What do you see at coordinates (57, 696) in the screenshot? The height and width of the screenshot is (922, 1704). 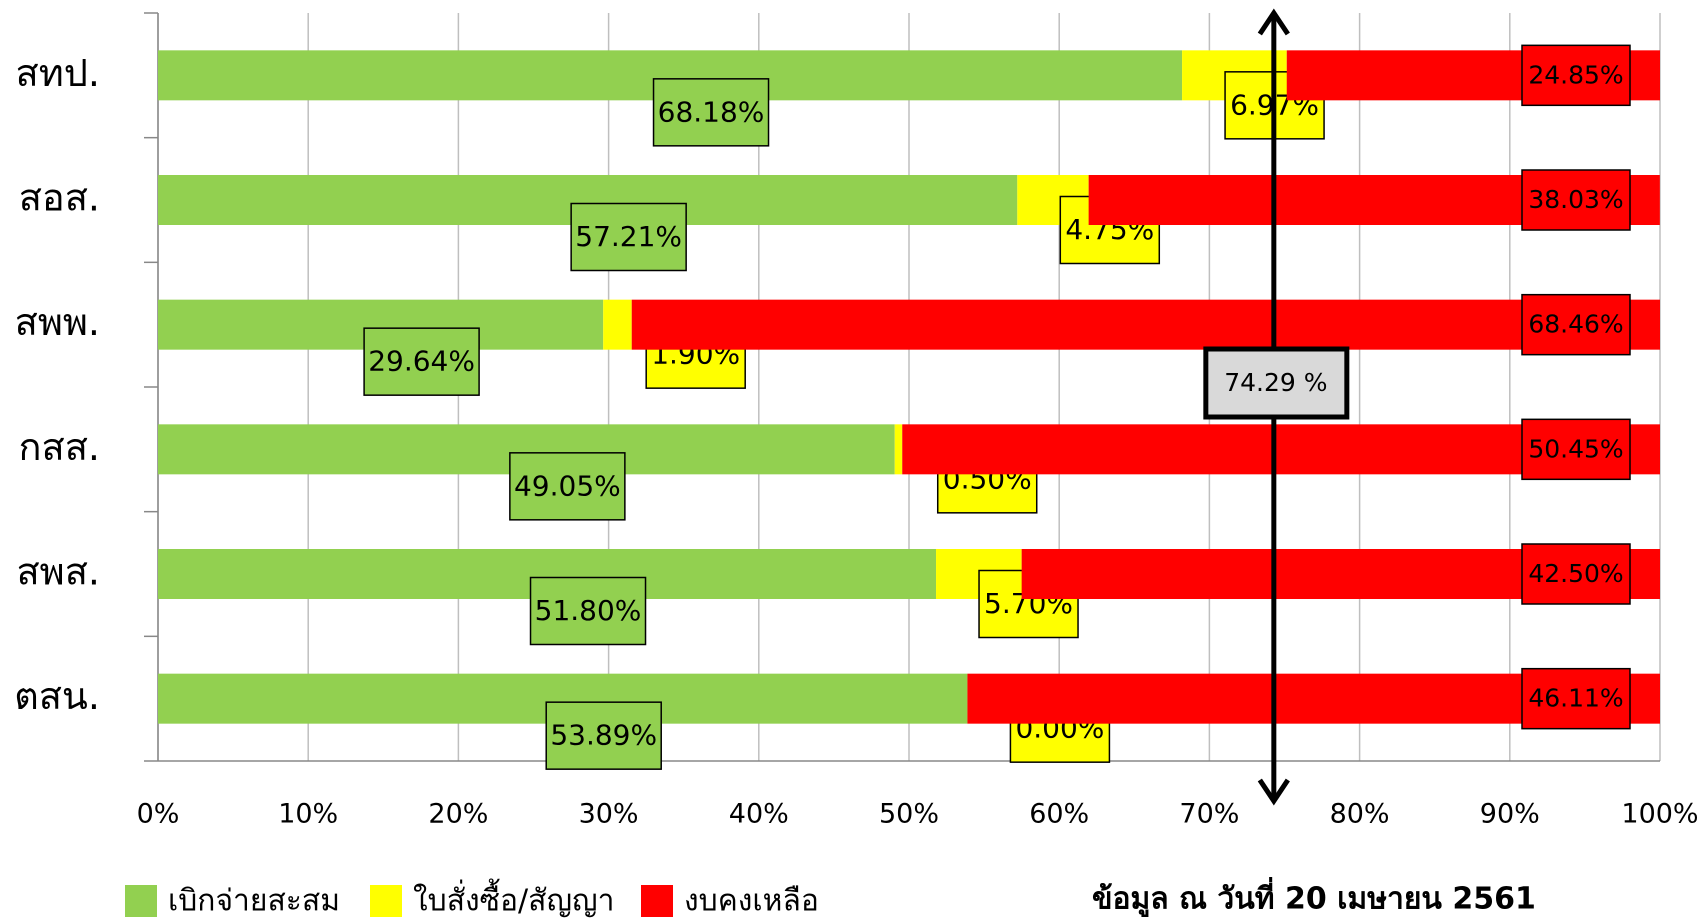 I see `category-label: ตสน.` at bounding box center [57, 696].